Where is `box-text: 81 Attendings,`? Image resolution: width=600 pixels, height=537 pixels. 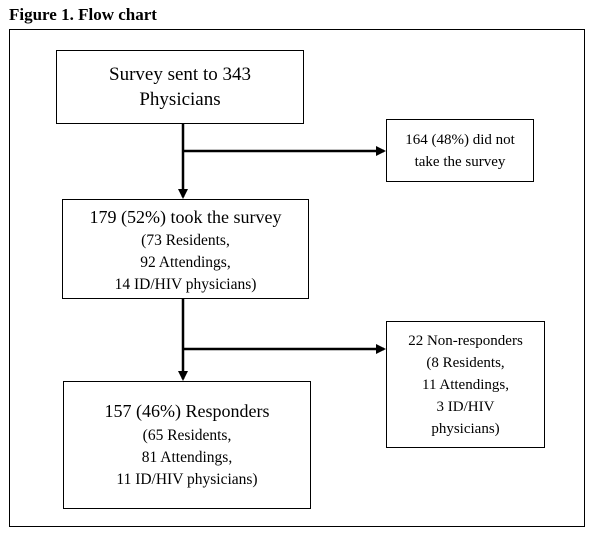 box-text: 81 Attendings, is located at coordinates (187, 457).